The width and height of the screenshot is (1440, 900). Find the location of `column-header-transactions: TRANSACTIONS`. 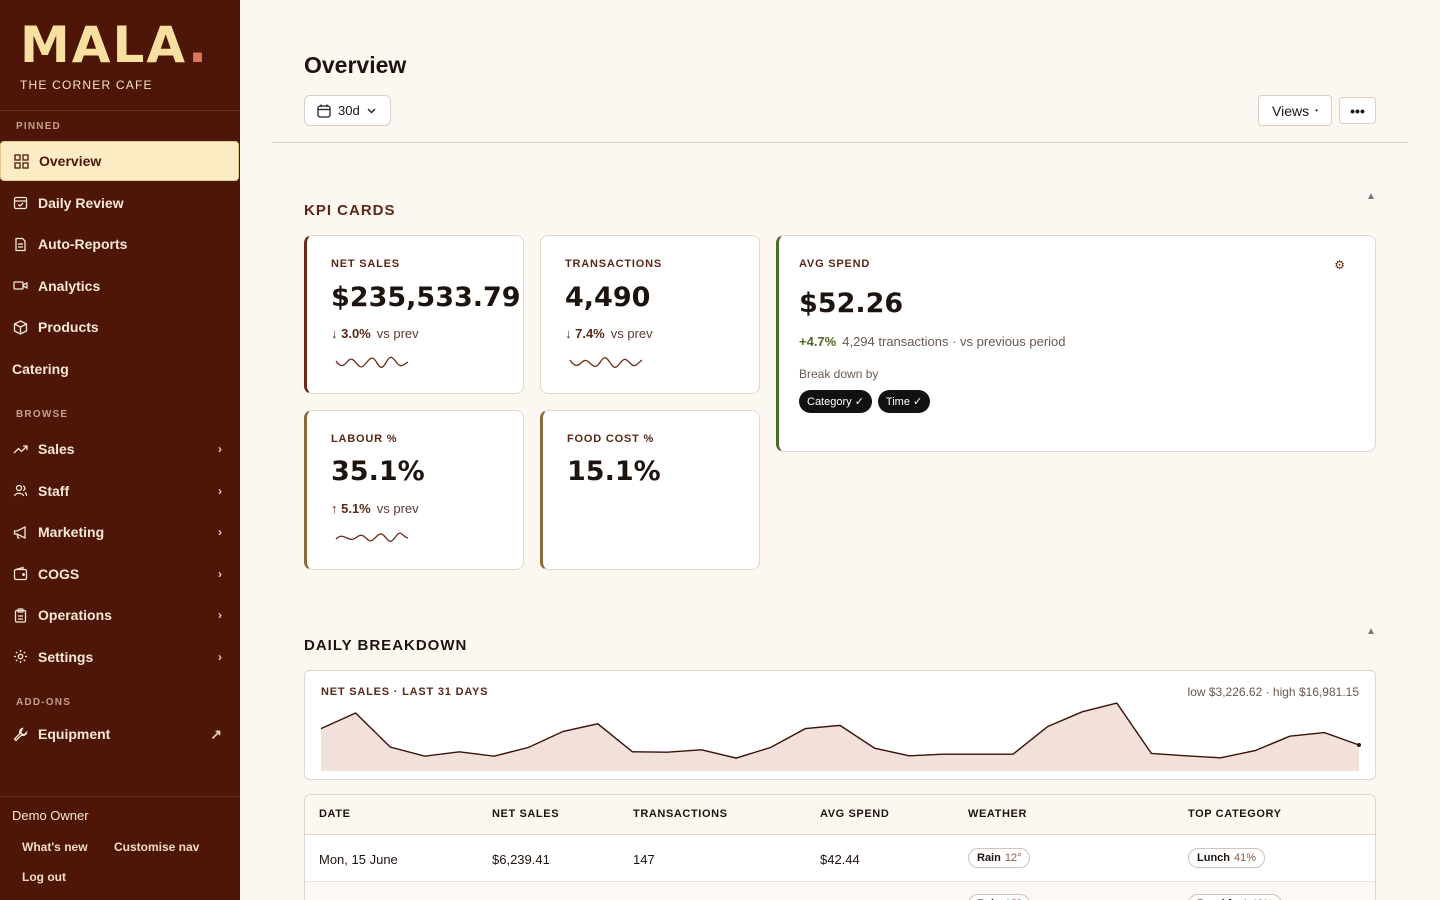

column-header-transactions: TRANSACTIONS is located at coordinates (680, 814).